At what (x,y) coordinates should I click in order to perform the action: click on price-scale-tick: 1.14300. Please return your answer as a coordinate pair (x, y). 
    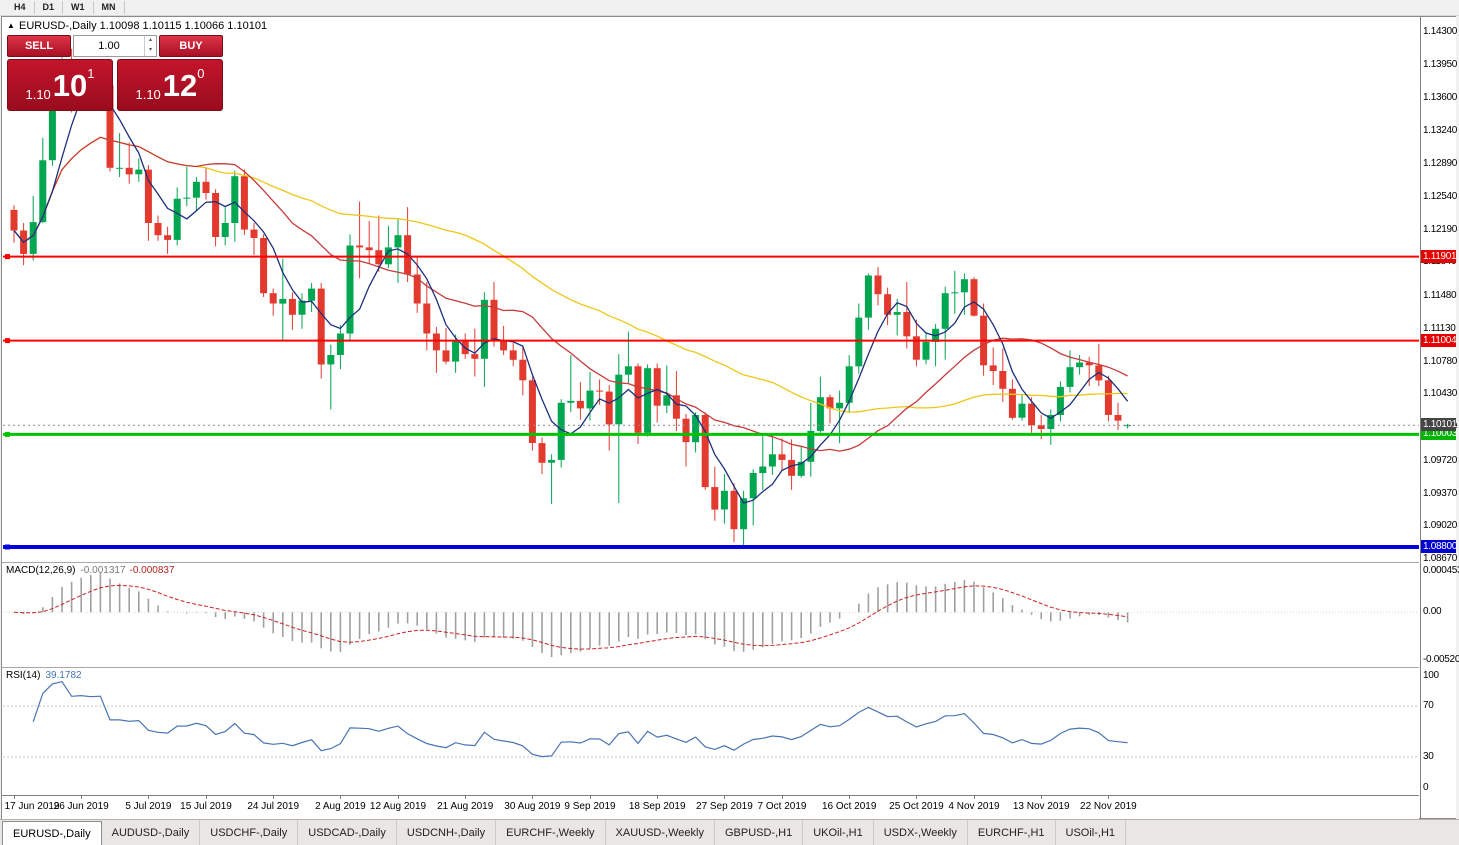
    Looking at the image, I should click on (1440, 31).